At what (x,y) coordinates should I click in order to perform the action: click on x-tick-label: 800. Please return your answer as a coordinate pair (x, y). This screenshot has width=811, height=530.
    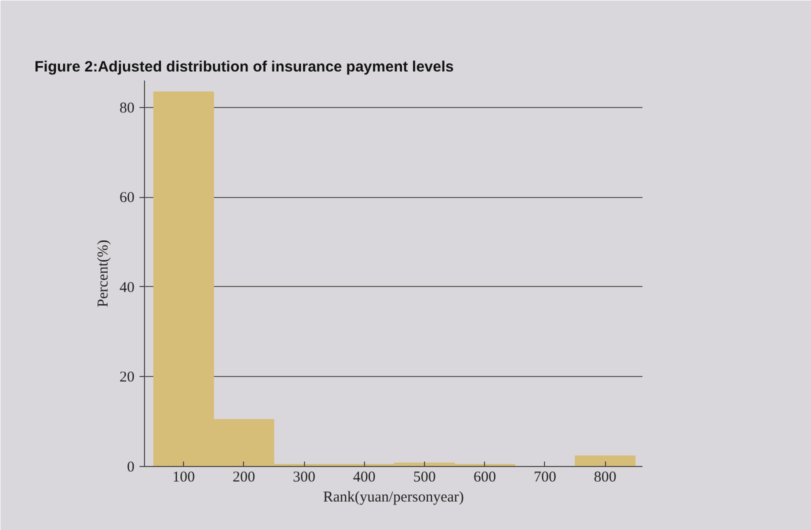
    Looking at the image, I should click on (605, 478).